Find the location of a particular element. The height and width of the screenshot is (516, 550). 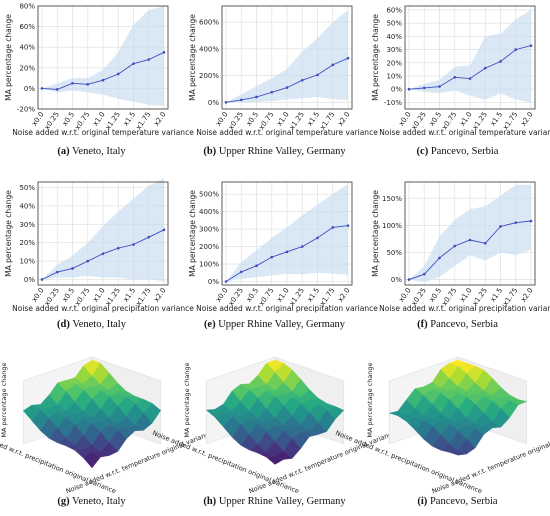

y-tick-label: 500% is located at coordinates (209, 195).